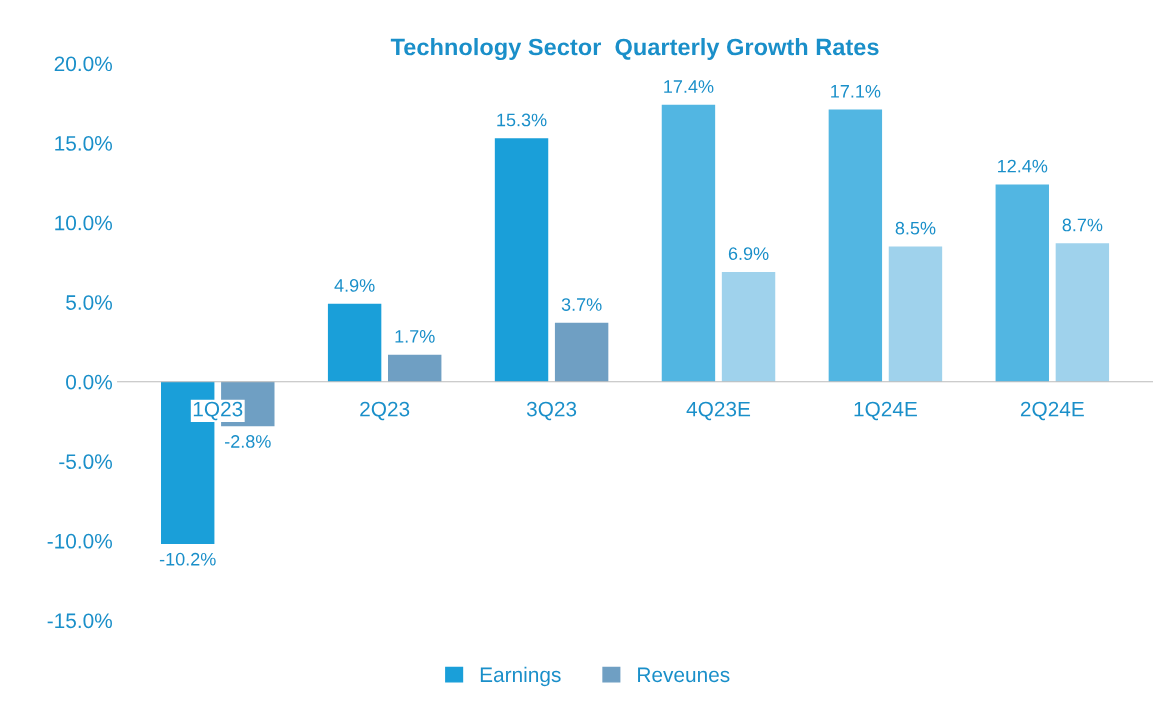  I want to click on data-label: 4.9%, so click(354, 285).